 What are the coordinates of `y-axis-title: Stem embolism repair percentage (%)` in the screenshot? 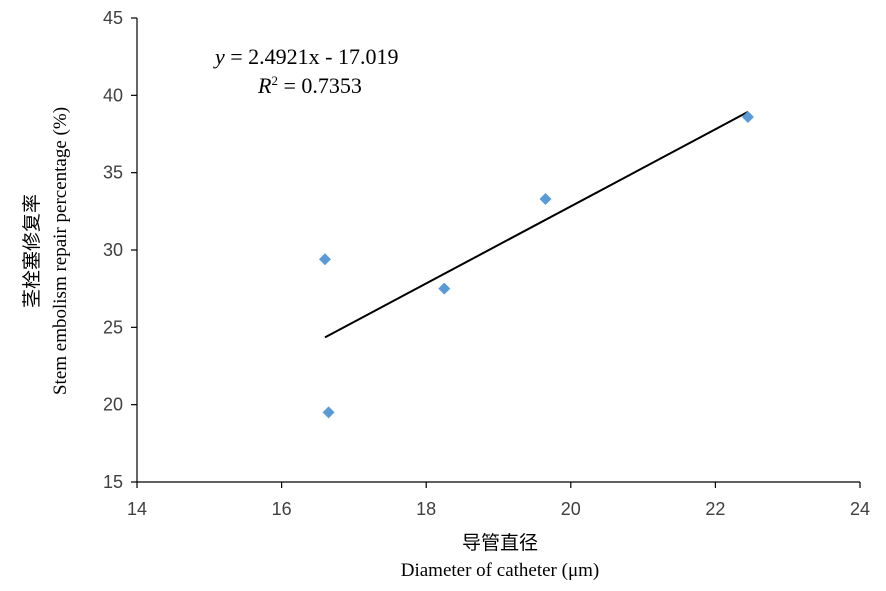 It's located at (60, 251).